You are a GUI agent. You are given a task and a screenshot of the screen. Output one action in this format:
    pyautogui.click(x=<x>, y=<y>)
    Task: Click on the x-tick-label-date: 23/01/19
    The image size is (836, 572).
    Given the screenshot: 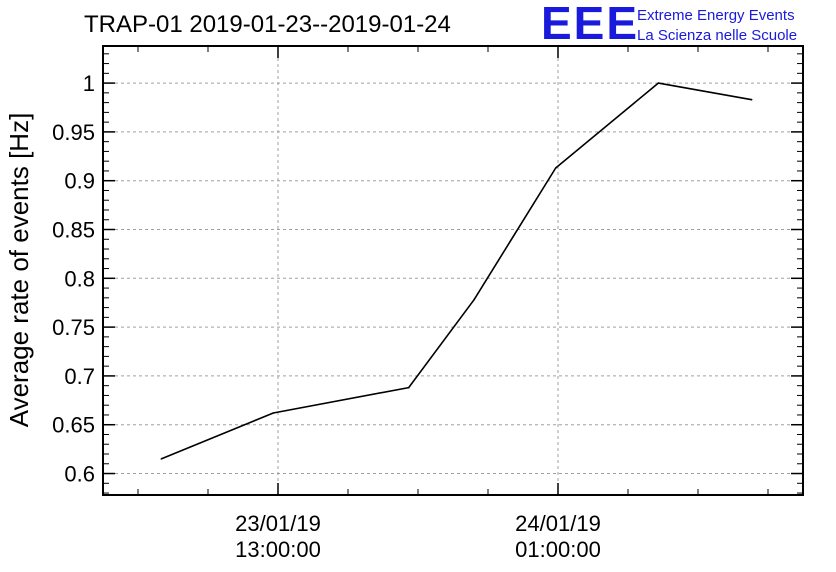 What is the action you would take?
    pyautogui.click(x=278, y=523)
    